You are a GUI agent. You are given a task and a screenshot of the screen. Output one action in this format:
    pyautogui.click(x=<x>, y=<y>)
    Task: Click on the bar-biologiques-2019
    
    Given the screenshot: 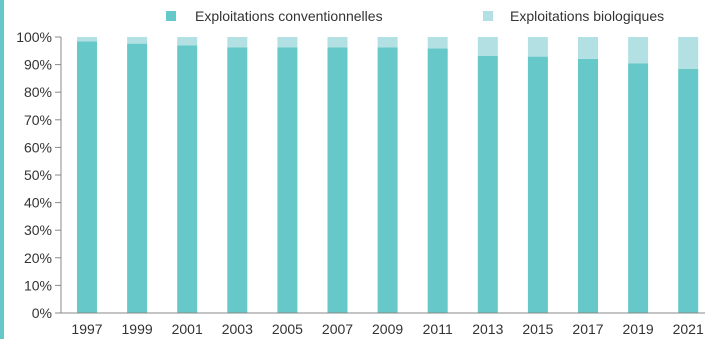 What is the action you would take?
    pyautogui.click(x=638, y=50)
    